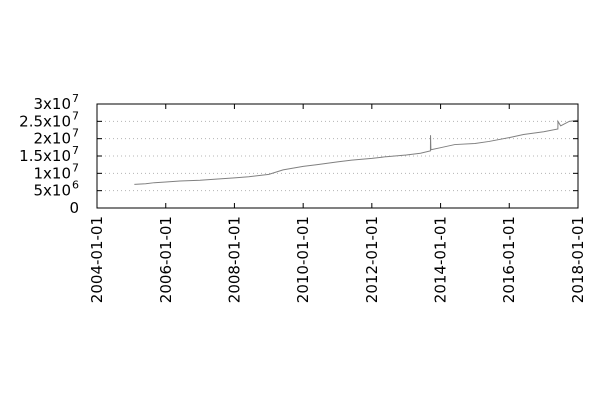 This screenshot has height=400, width=600. Describe the element at coordinates (52, 173) in the screenshot. I see `y-tick-label: 1x10` at that location.